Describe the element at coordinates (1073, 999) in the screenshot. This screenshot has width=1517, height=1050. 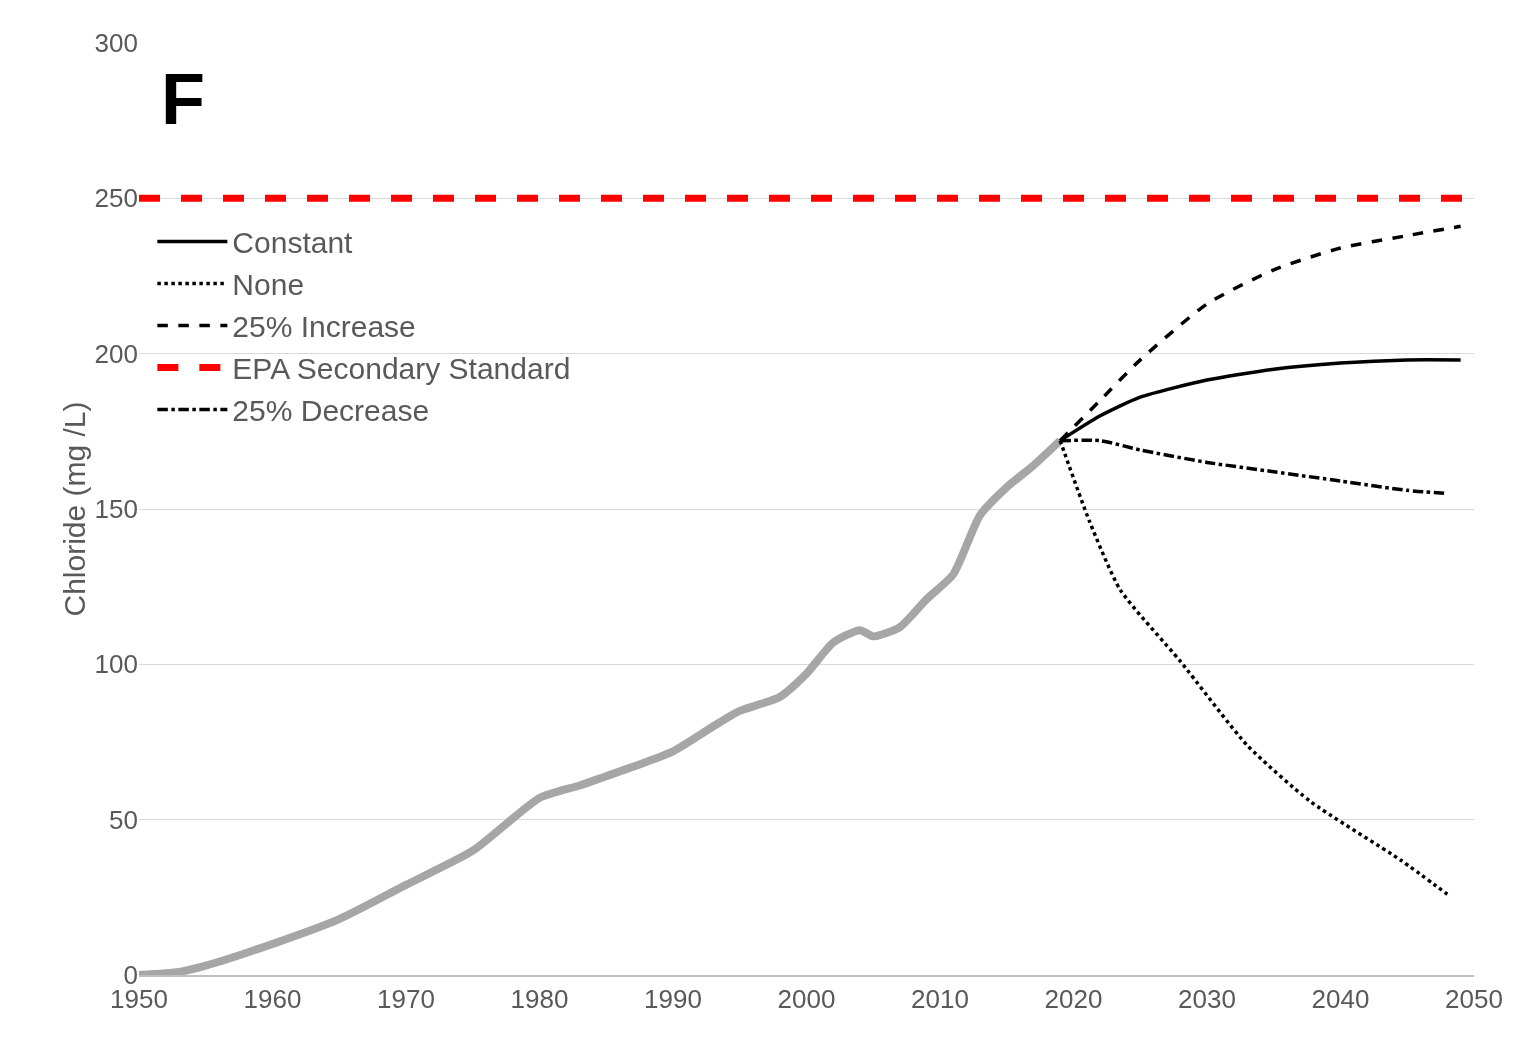
I see `x-tick-label: 2020` at that location.